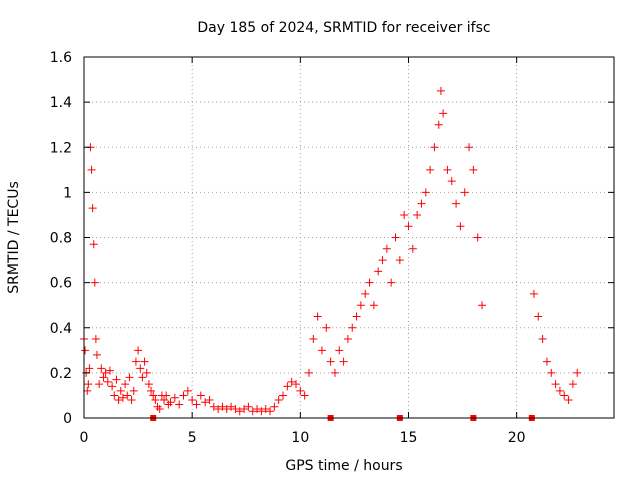  I want to click on y-tick-label: 1.4, so click(61, 103).